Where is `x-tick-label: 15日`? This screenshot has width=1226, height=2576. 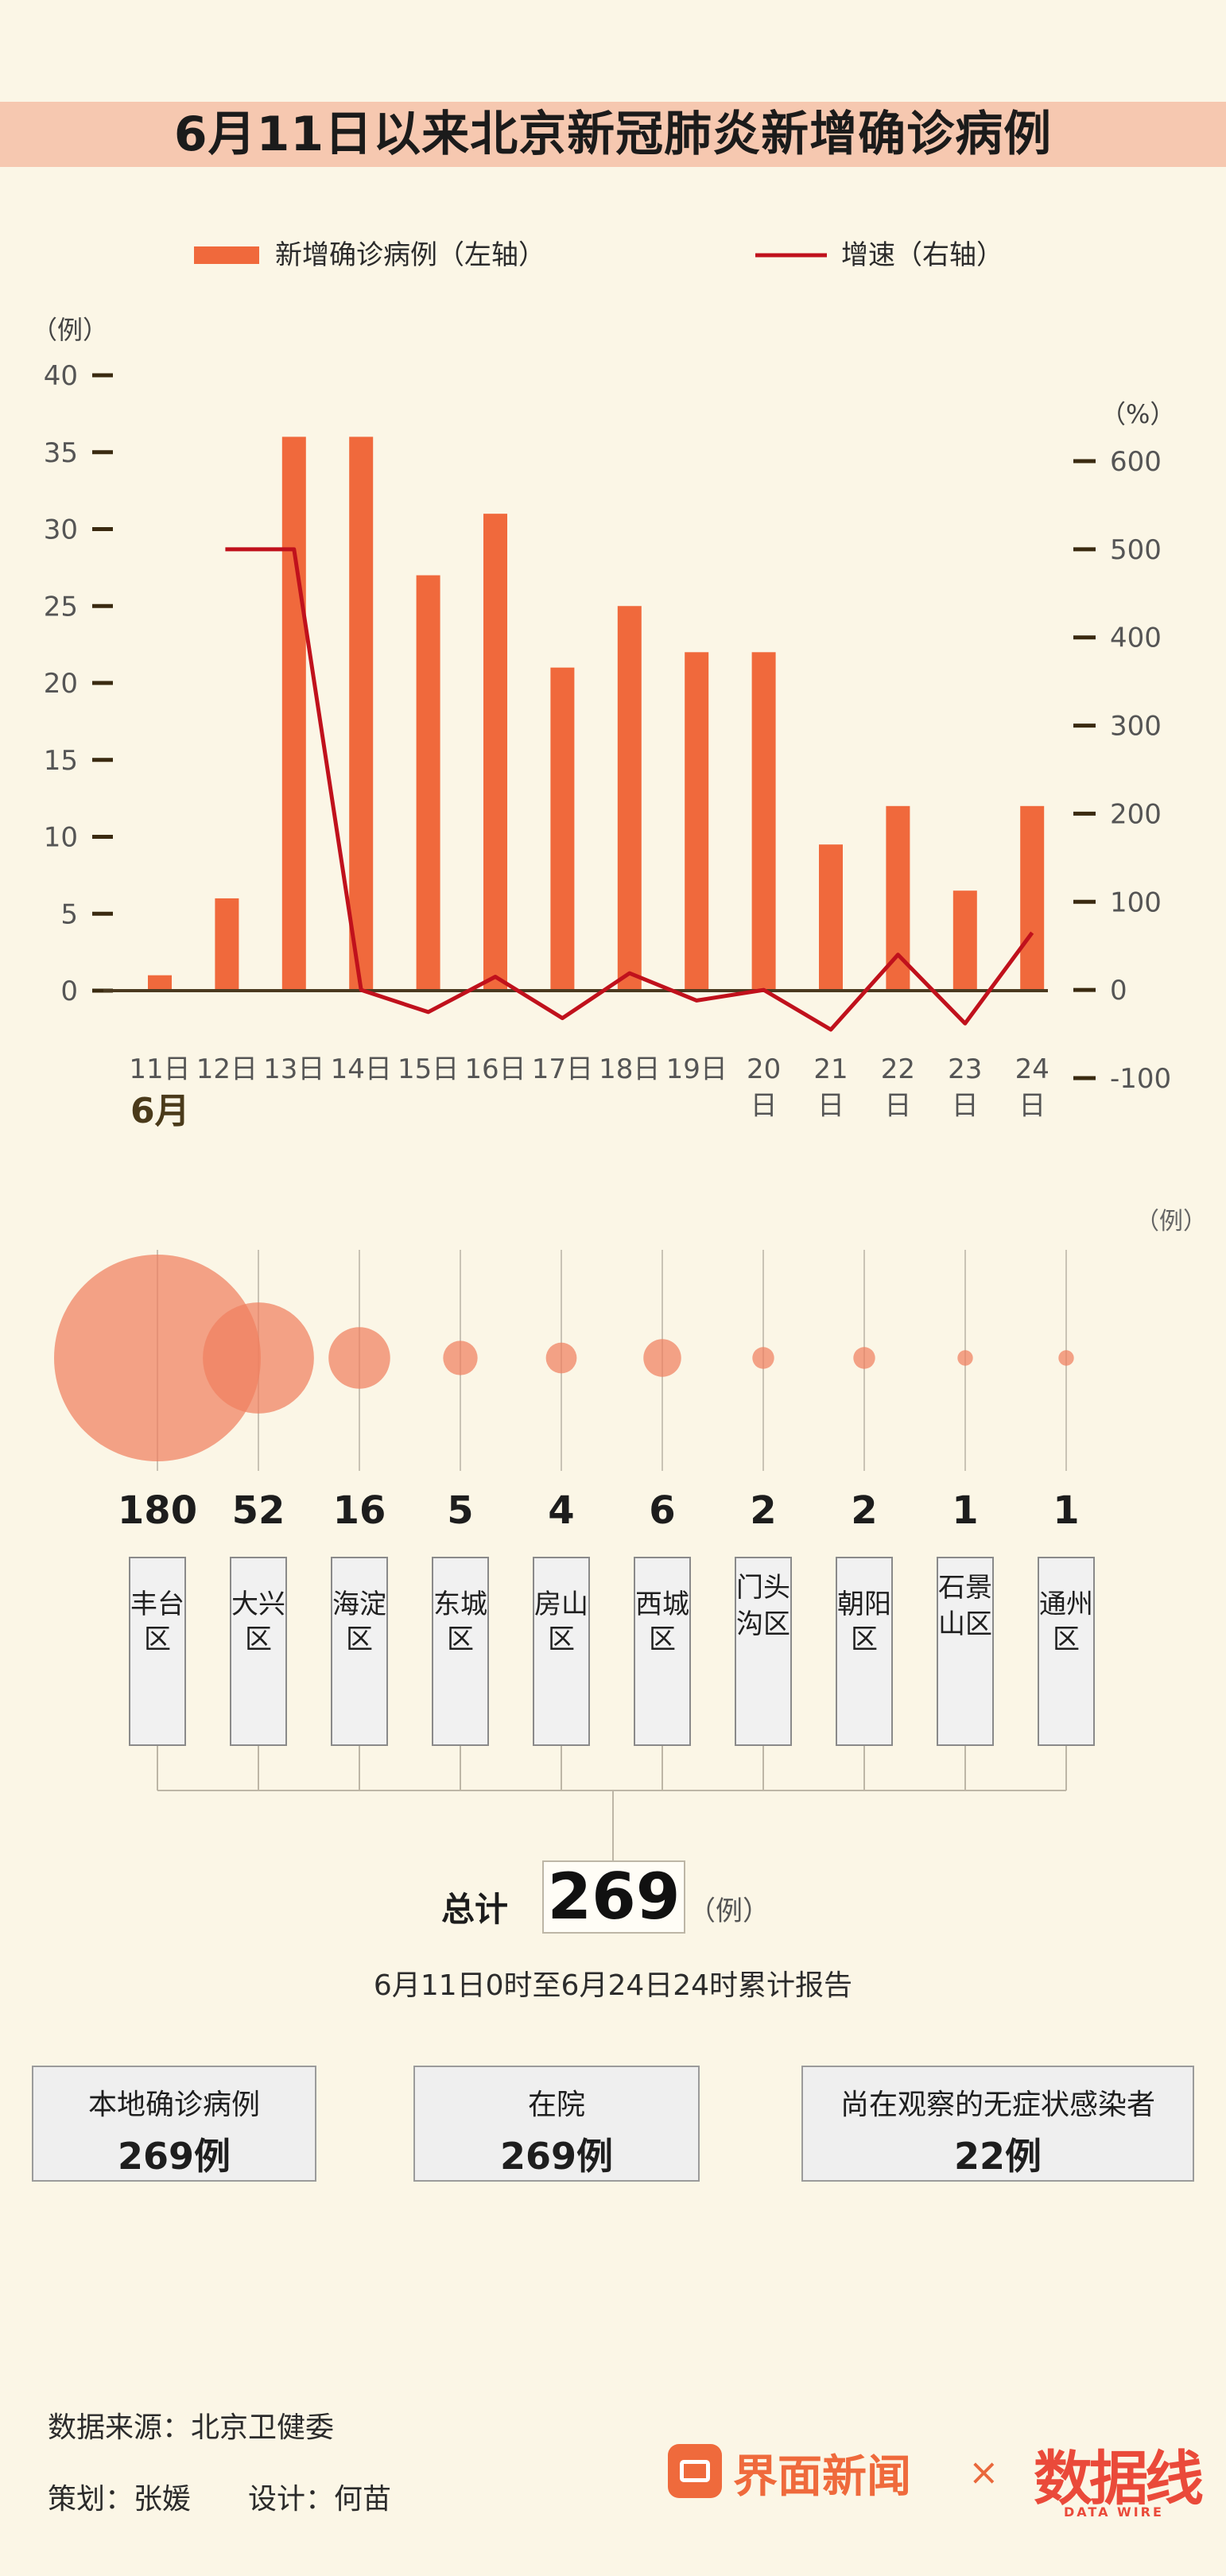
x-tick-label: 15日 is located at coordinates (428, 1069).